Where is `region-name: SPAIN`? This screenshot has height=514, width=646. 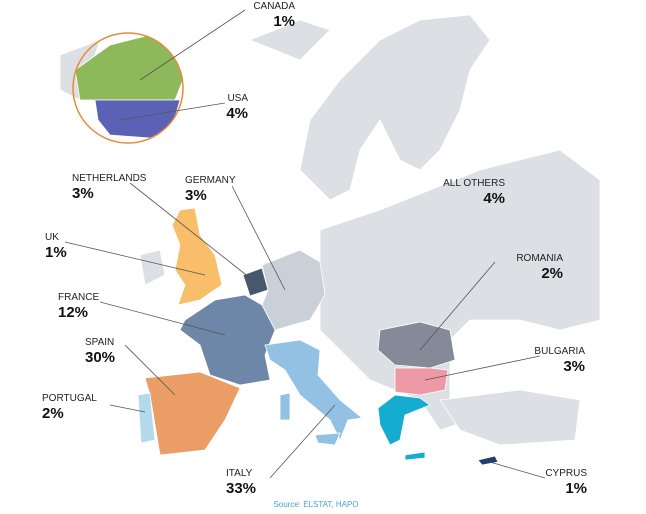
region-name: SPAIN is located at coordinates (99, 342).